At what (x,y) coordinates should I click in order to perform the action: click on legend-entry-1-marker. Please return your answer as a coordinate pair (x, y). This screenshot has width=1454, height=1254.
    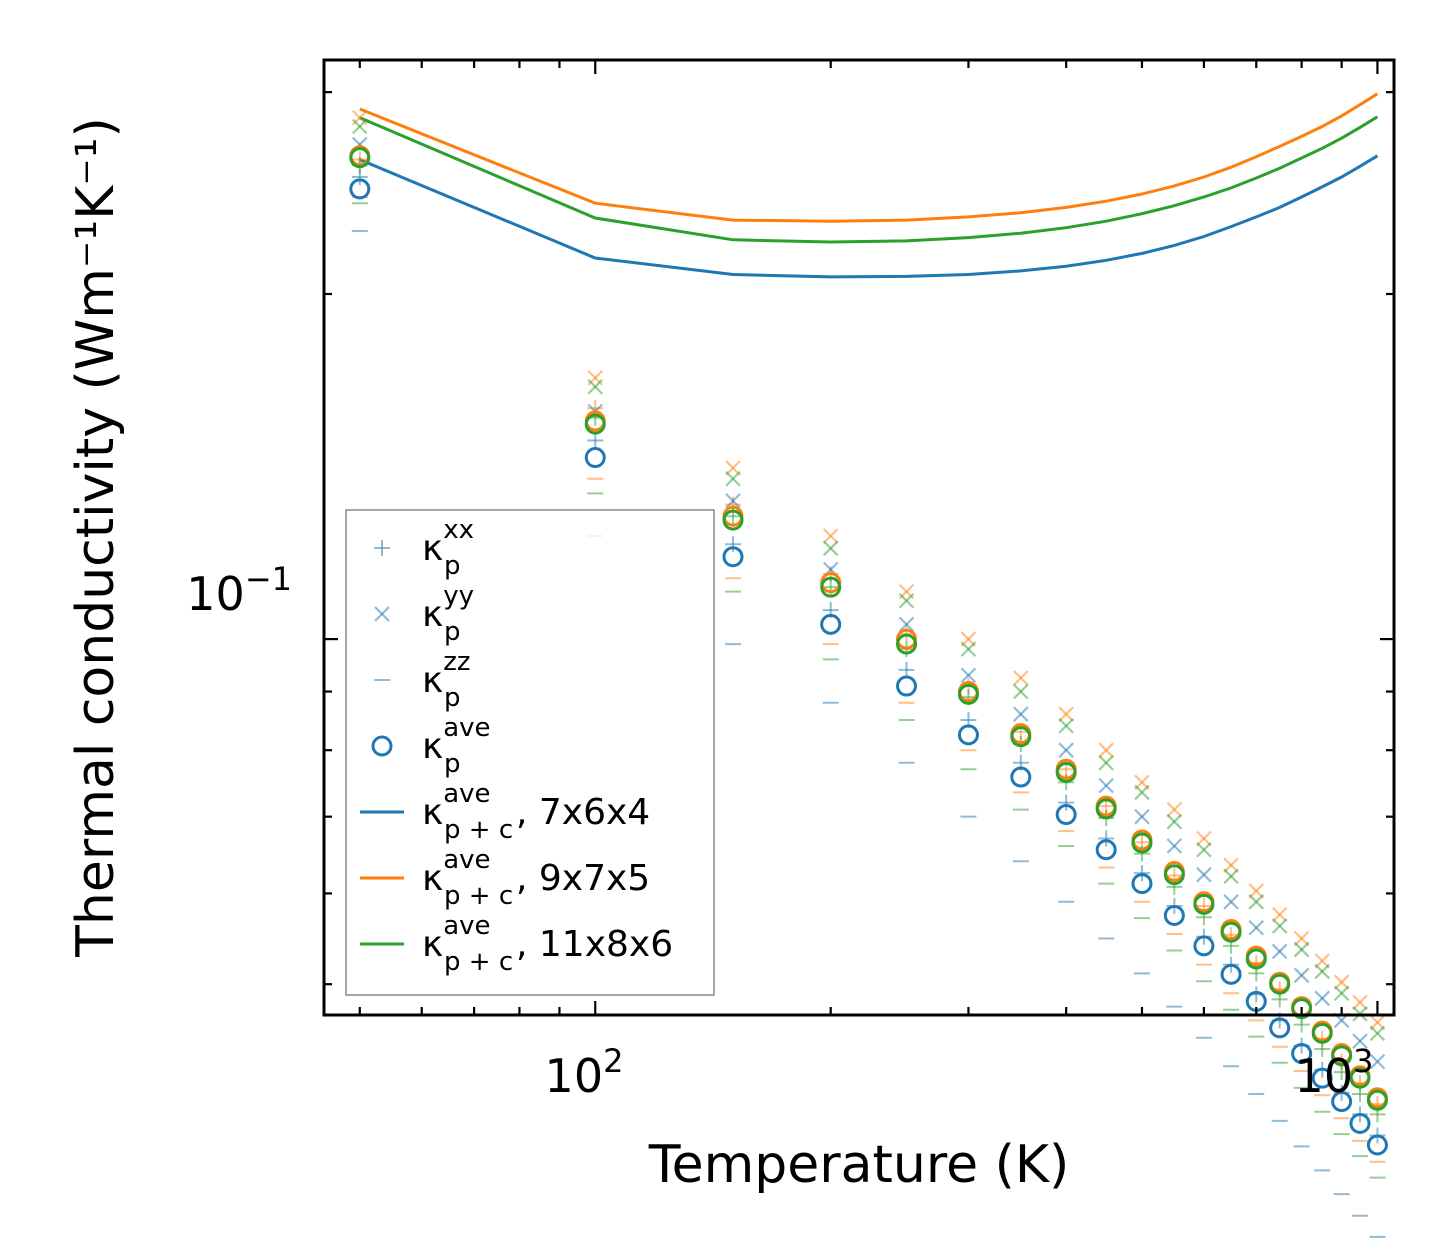
    Looking at the image, I should click on (382, 548).